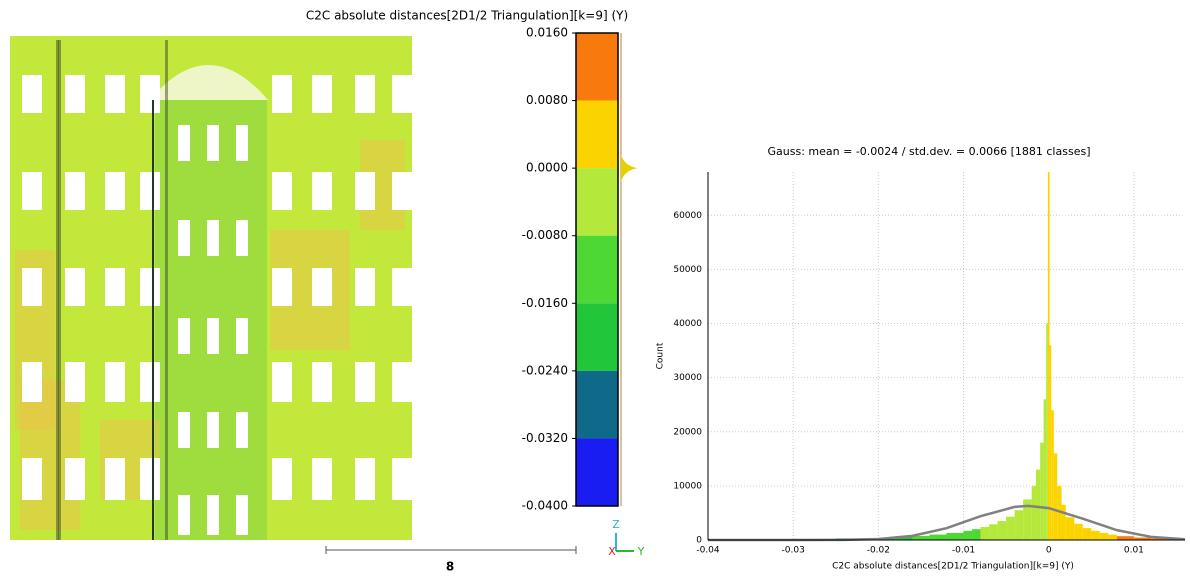  What do you see at coordinates (616, 524) in the screenshot?
I see `axis-z-label: Z` at bounding box center [616, 524].